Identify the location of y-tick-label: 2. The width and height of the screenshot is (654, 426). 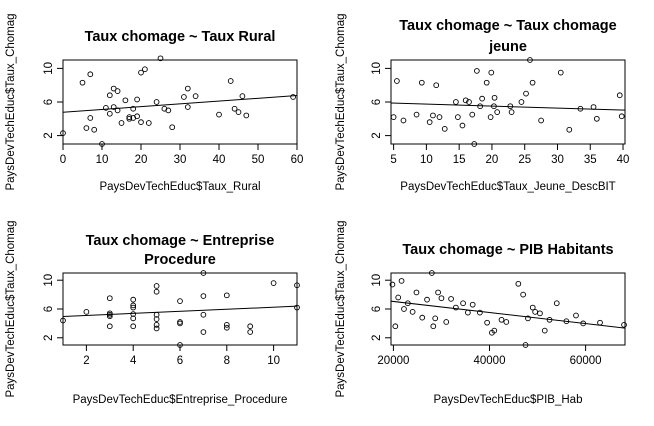
(49, 338).